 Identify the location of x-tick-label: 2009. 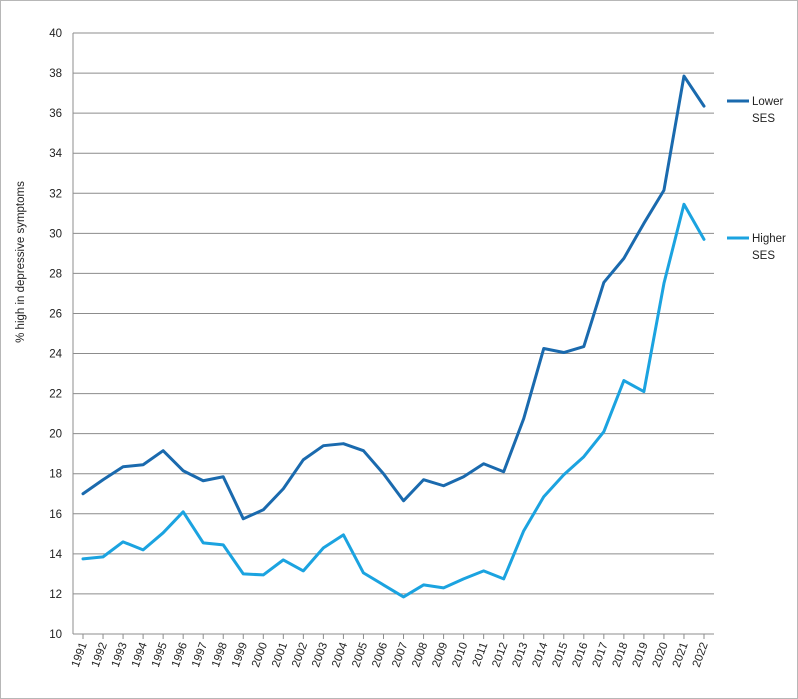
(440, 655).